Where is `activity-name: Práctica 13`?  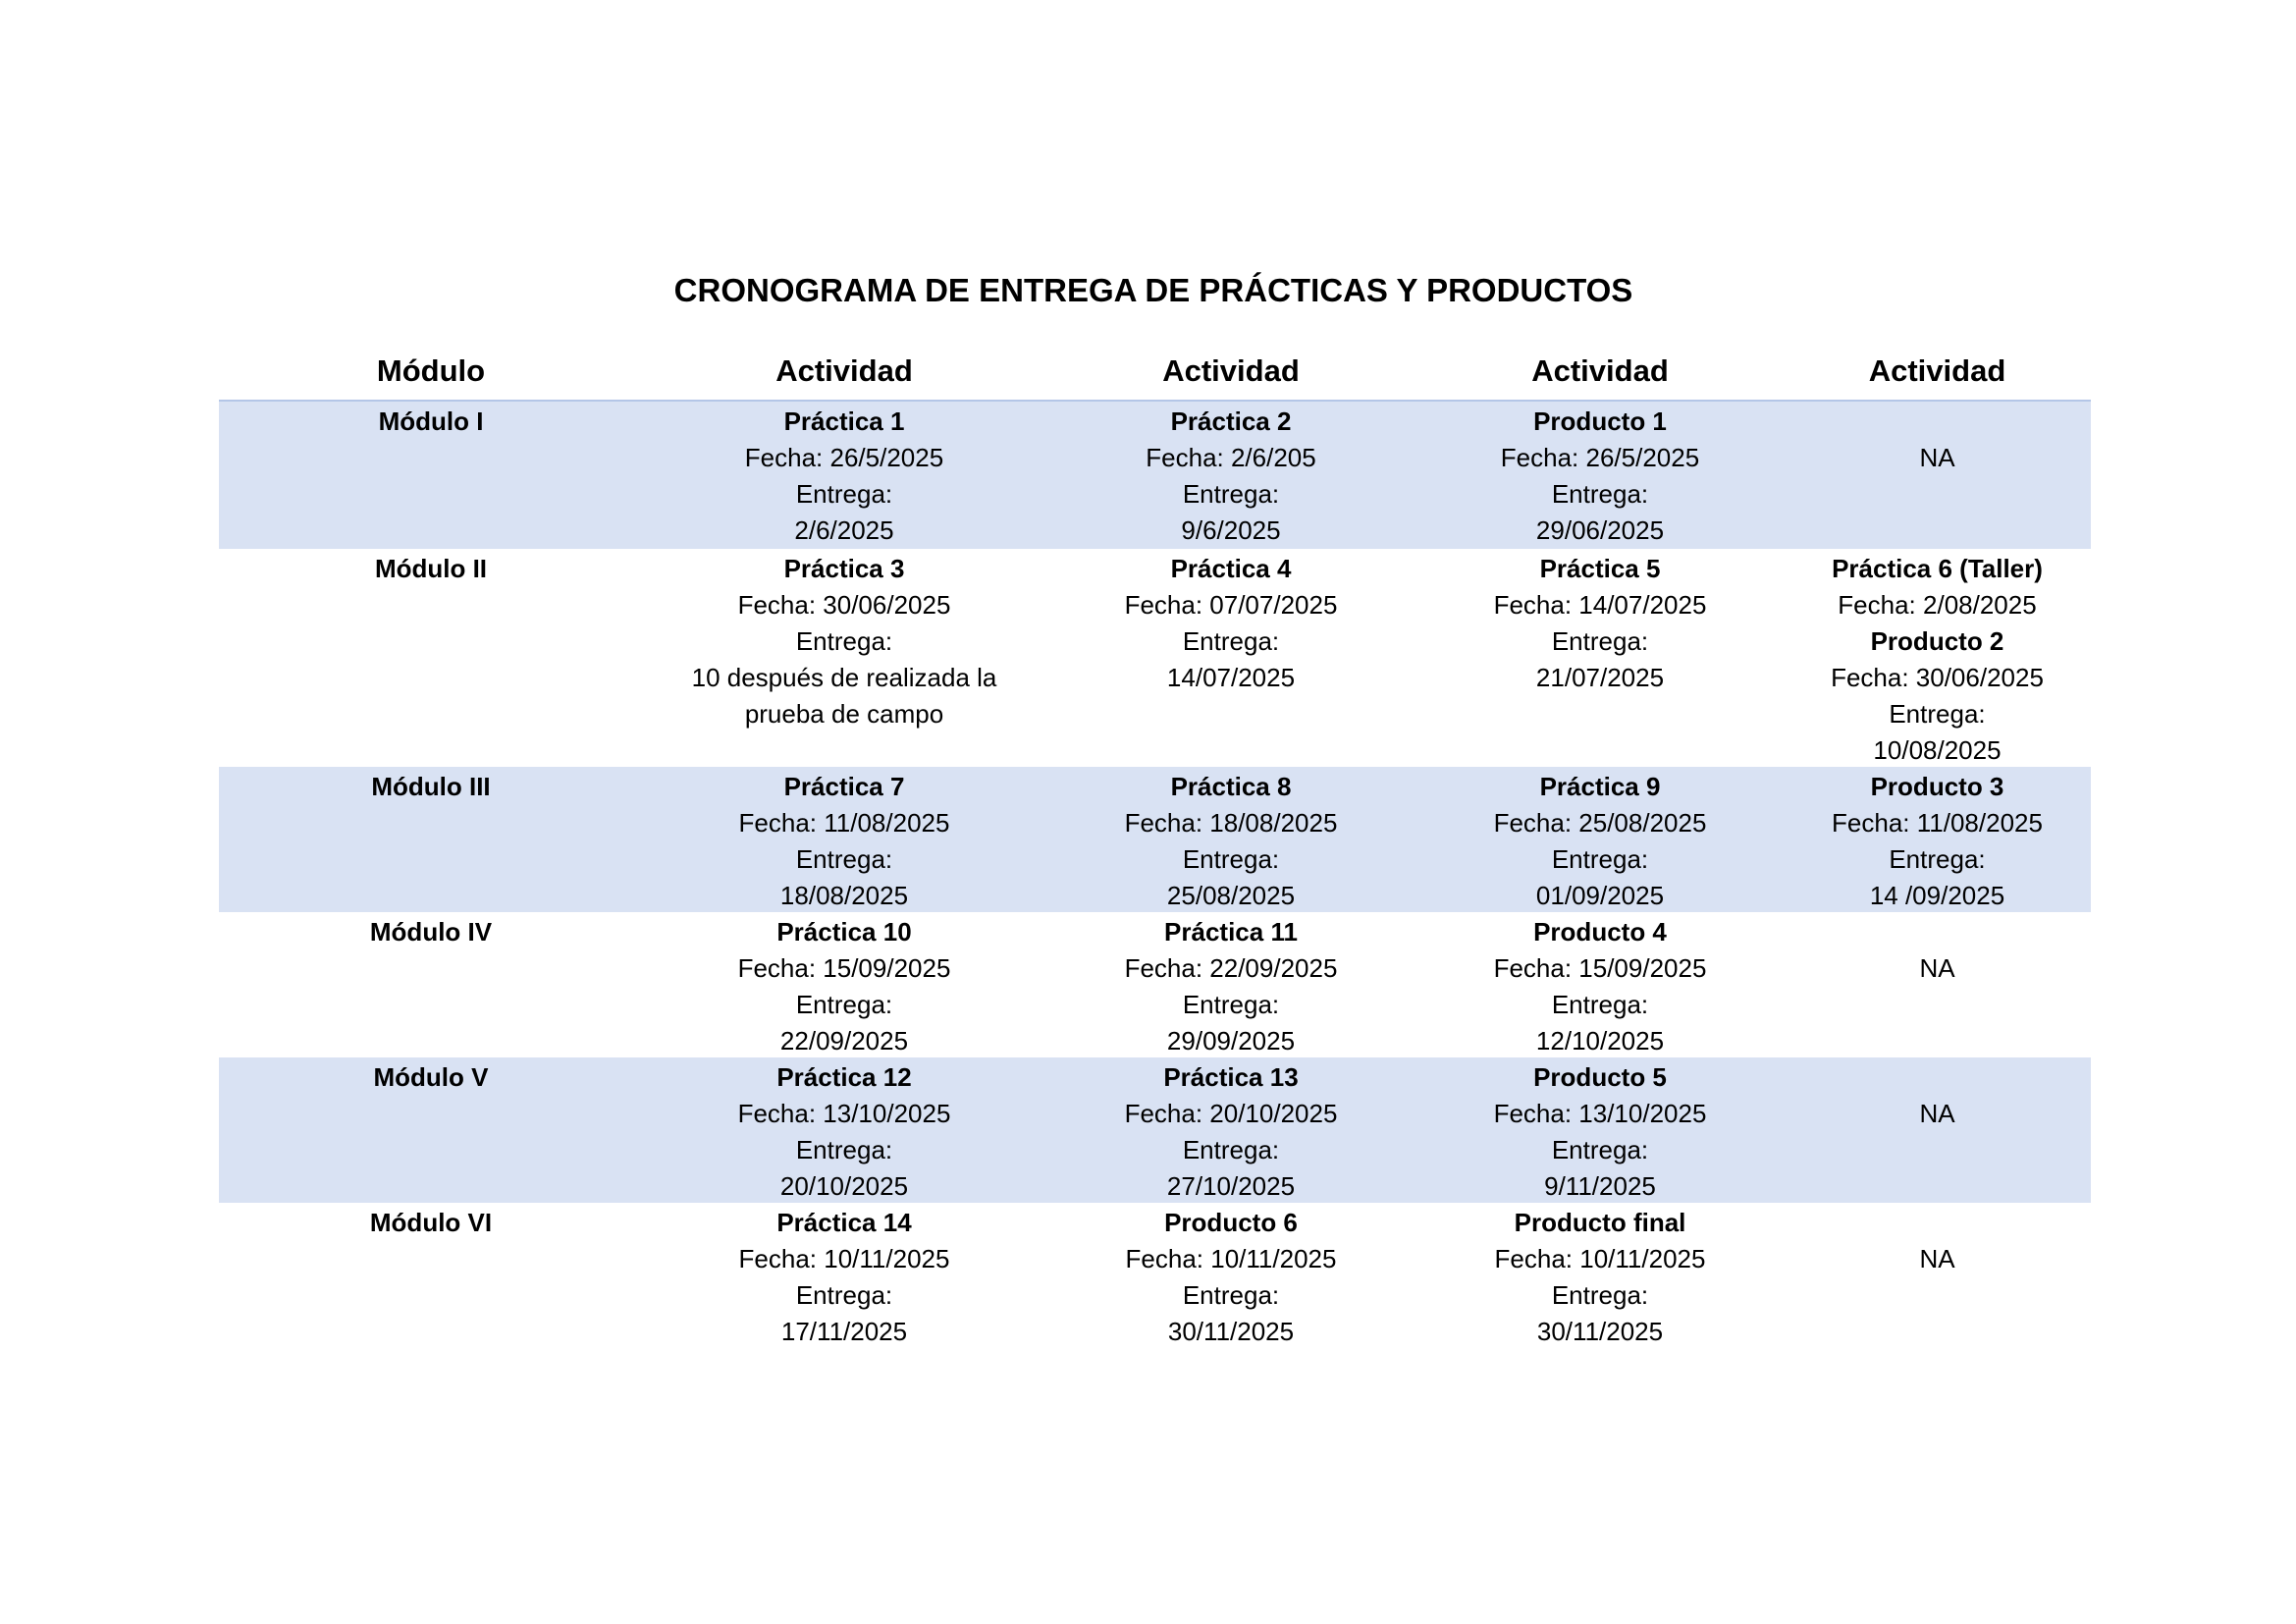
activity-name: Práctica 13 is located at coordinates (1231, 1077).